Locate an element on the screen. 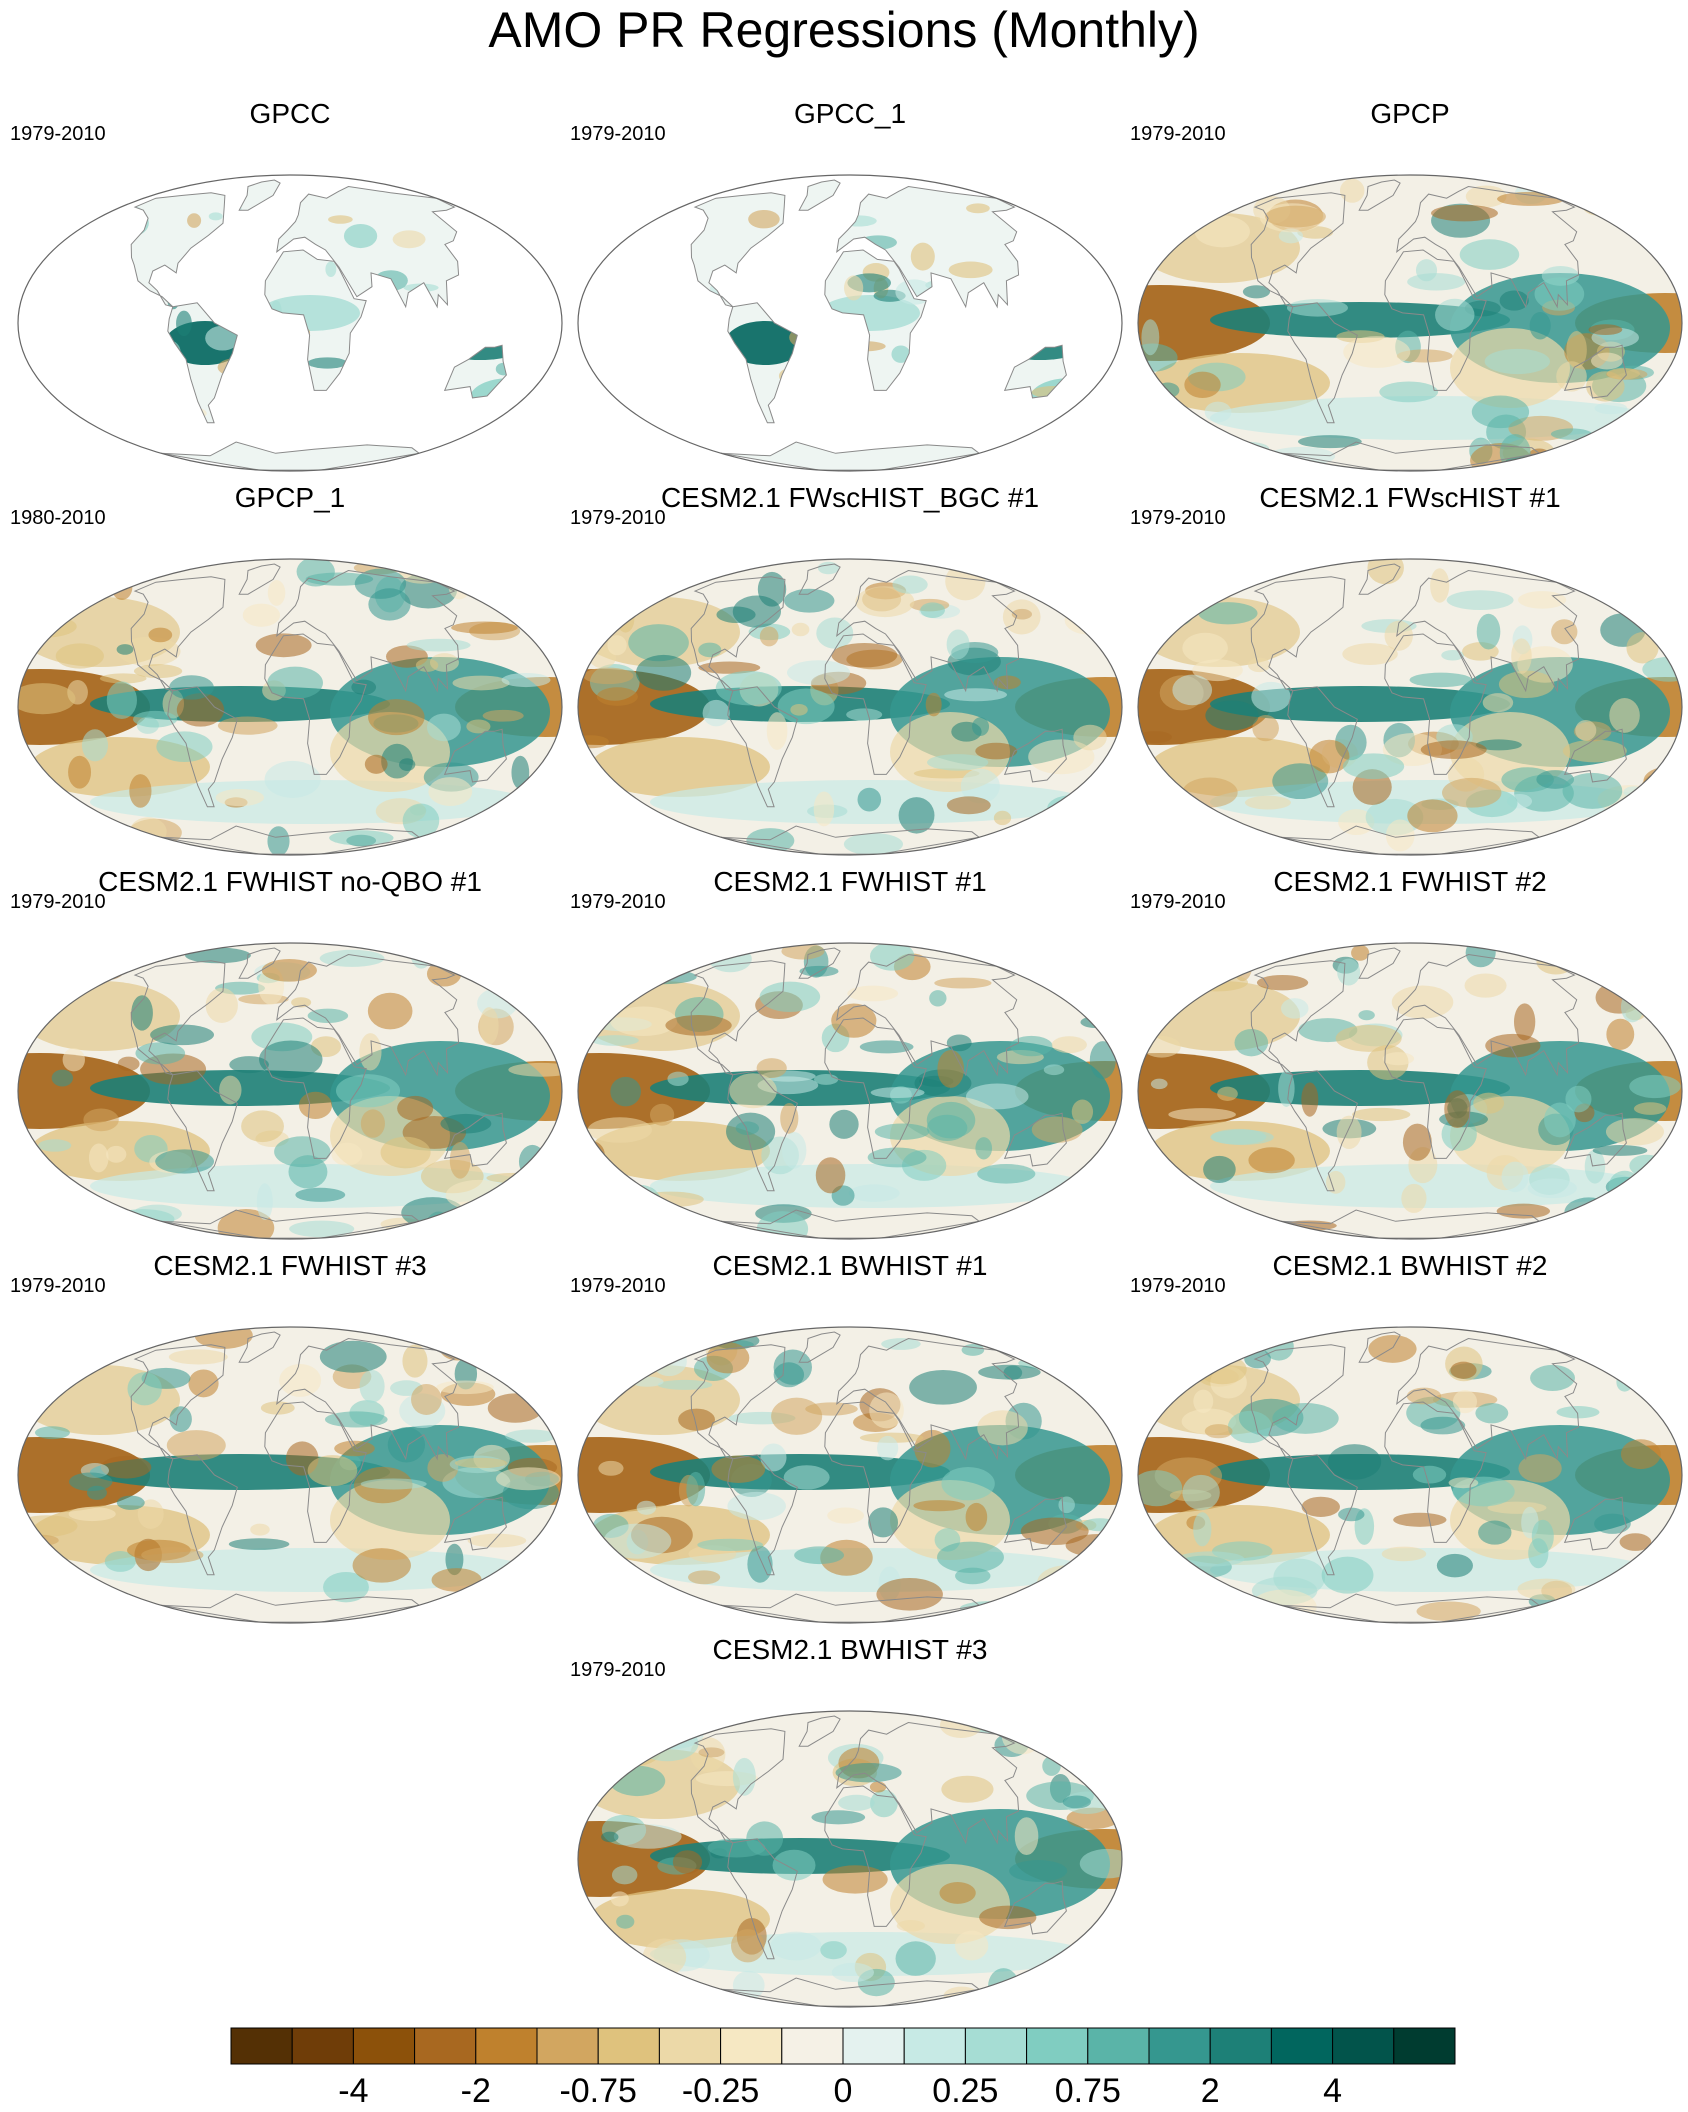 The height and width of the screenshot is (2112, 1688). map-panel: CESM2.1 FWHIST #2 1979-2010 is located at coordinates (1409, 1056).